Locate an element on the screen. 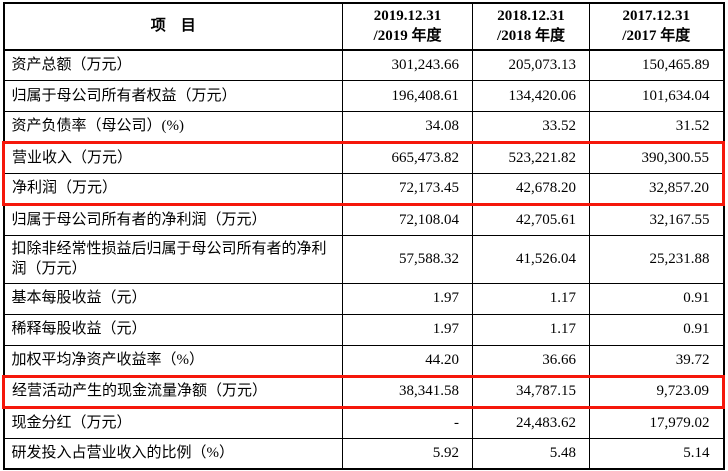  row-label: 稀释每股收益（元） is located at coordinates (173, 329).